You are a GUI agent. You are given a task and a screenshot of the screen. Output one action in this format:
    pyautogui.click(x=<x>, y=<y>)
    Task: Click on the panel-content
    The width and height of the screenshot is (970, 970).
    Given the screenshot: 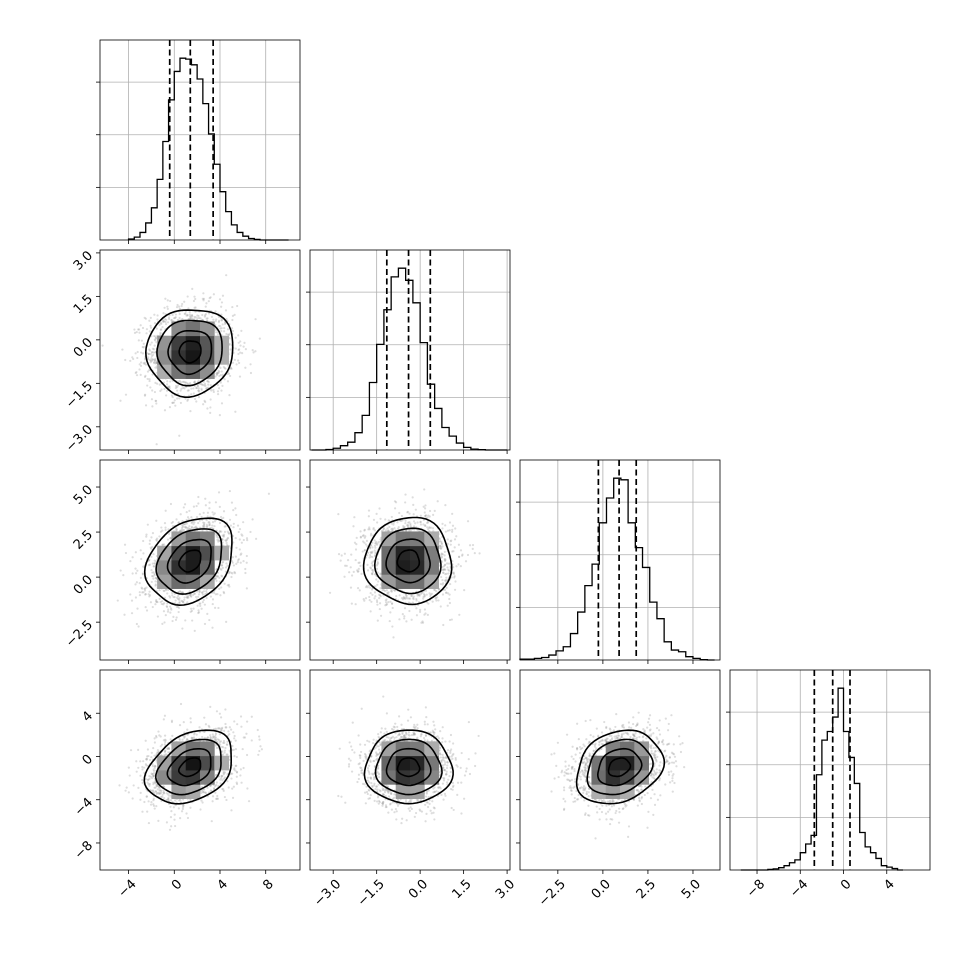 What is the action you would take?
    pyautogui.click(x=404, y=563)
    